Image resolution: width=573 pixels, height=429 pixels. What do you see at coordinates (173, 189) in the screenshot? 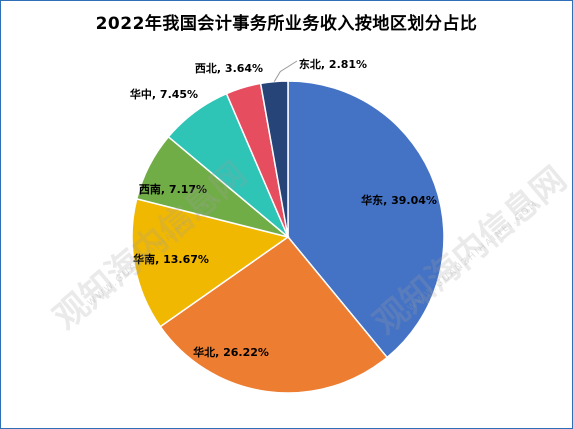
I see `slice-label-3: 西南, 7.17%` at bounding box center [173, 189].